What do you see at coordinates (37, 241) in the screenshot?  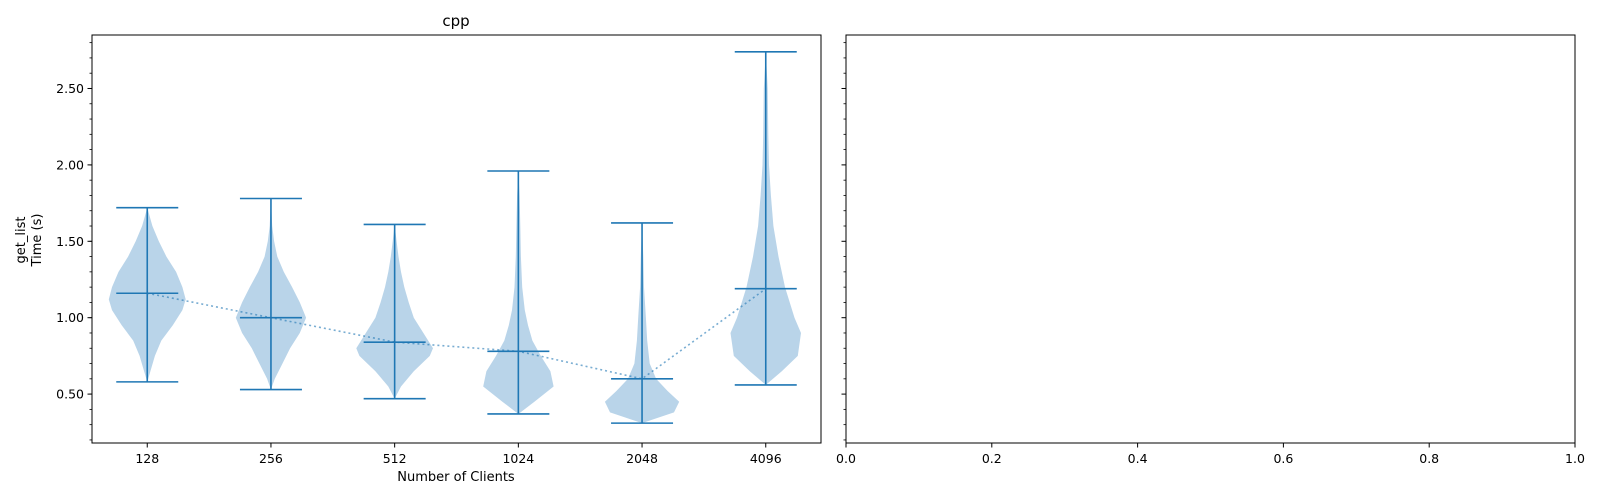 I see `y-axis-label-line2: Time (s)` at bounding box center [37, 241].